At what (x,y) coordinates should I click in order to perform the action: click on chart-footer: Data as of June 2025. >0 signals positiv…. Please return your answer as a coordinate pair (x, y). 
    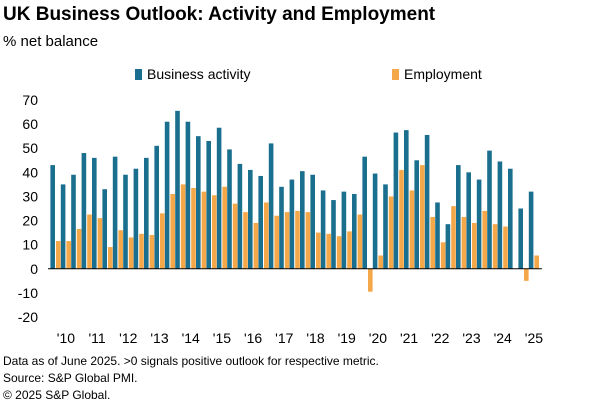
    Looking at the image, I should click on (191, 378).